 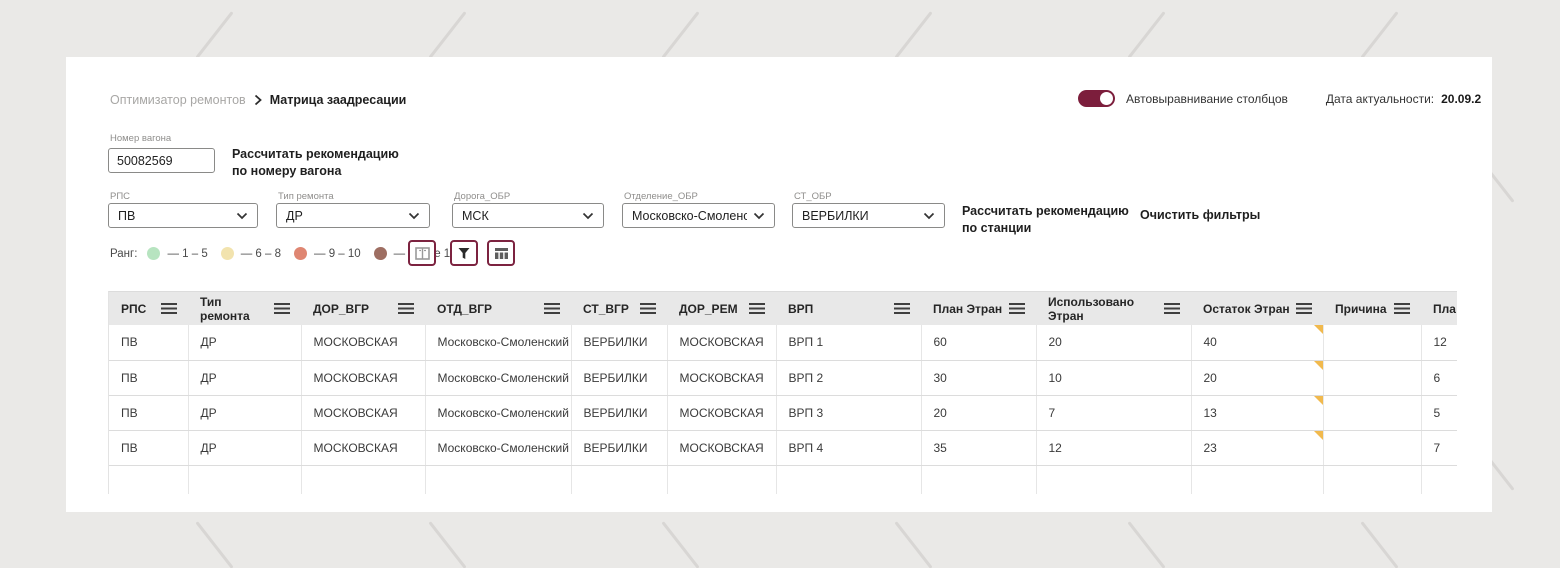 What do you see at coordinates (1114, 343) in the screenshot?
I see `cell-used-etran: 20` at bounding box center [1114, 343].